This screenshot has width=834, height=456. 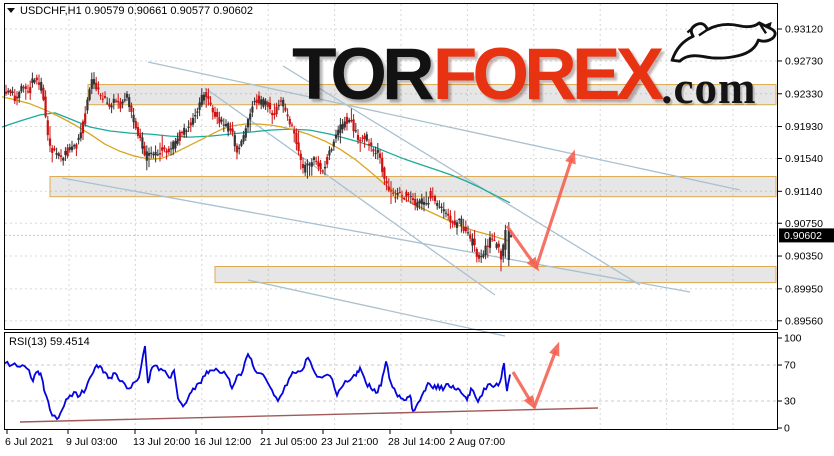 I want to click on price-axis-label: 0.90750, so click(x=804, y=224).